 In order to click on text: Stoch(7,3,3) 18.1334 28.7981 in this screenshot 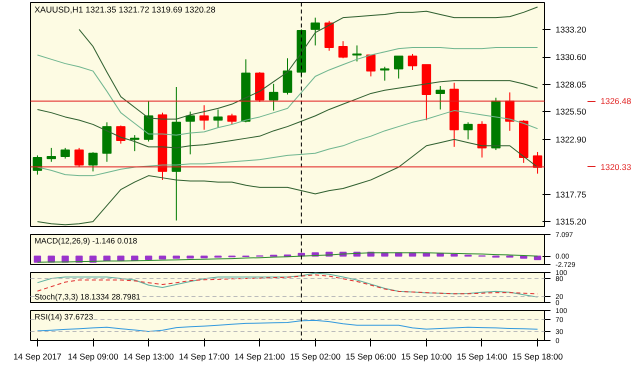, I will do `click(87, 297)`.